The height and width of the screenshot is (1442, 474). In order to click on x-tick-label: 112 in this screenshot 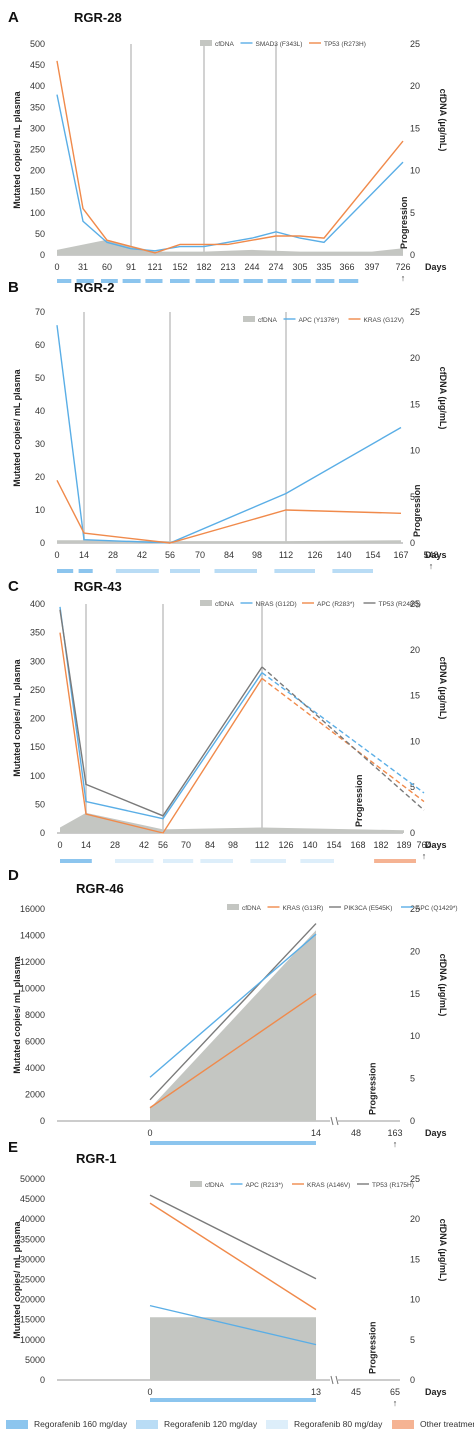, I will do `click(262, 845)`.